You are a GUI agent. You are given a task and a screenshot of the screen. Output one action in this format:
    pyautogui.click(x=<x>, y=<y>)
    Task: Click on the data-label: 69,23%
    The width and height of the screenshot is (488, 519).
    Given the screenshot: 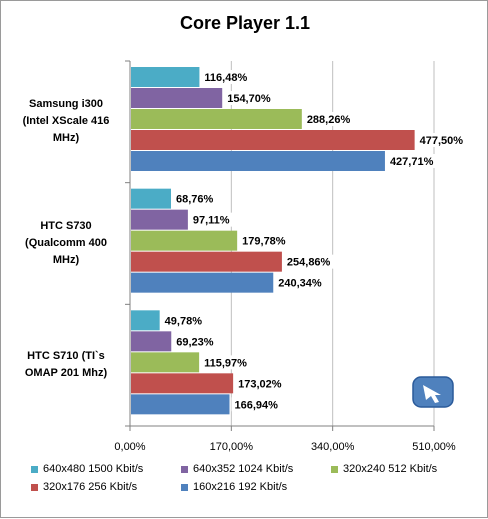 What is the action you would take?
    pyautogui.click(x=195, y=342)
    